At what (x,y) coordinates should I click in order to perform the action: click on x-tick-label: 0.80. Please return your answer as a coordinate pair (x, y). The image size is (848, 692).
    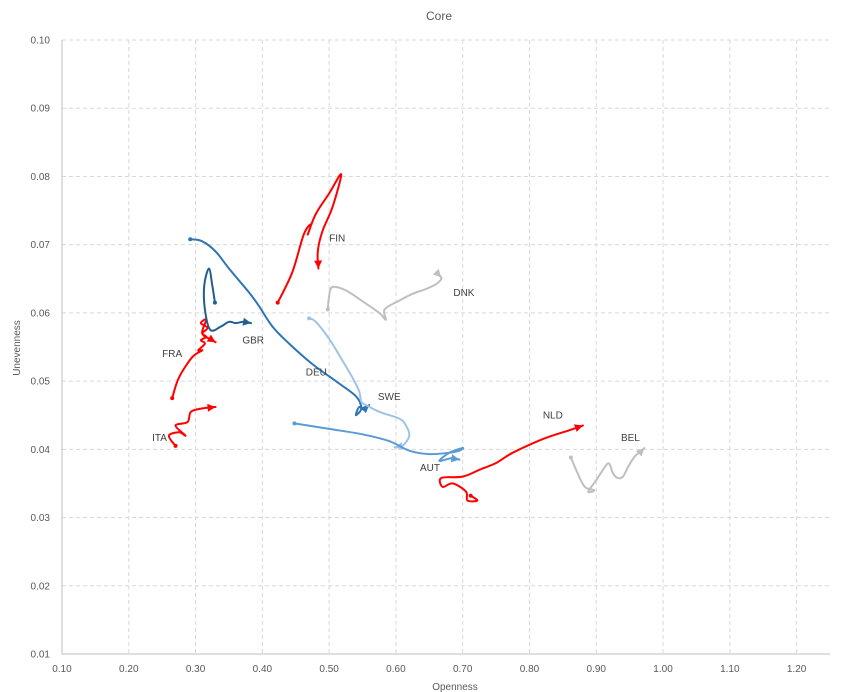
    Looking at the image, I should click on (530, 669).